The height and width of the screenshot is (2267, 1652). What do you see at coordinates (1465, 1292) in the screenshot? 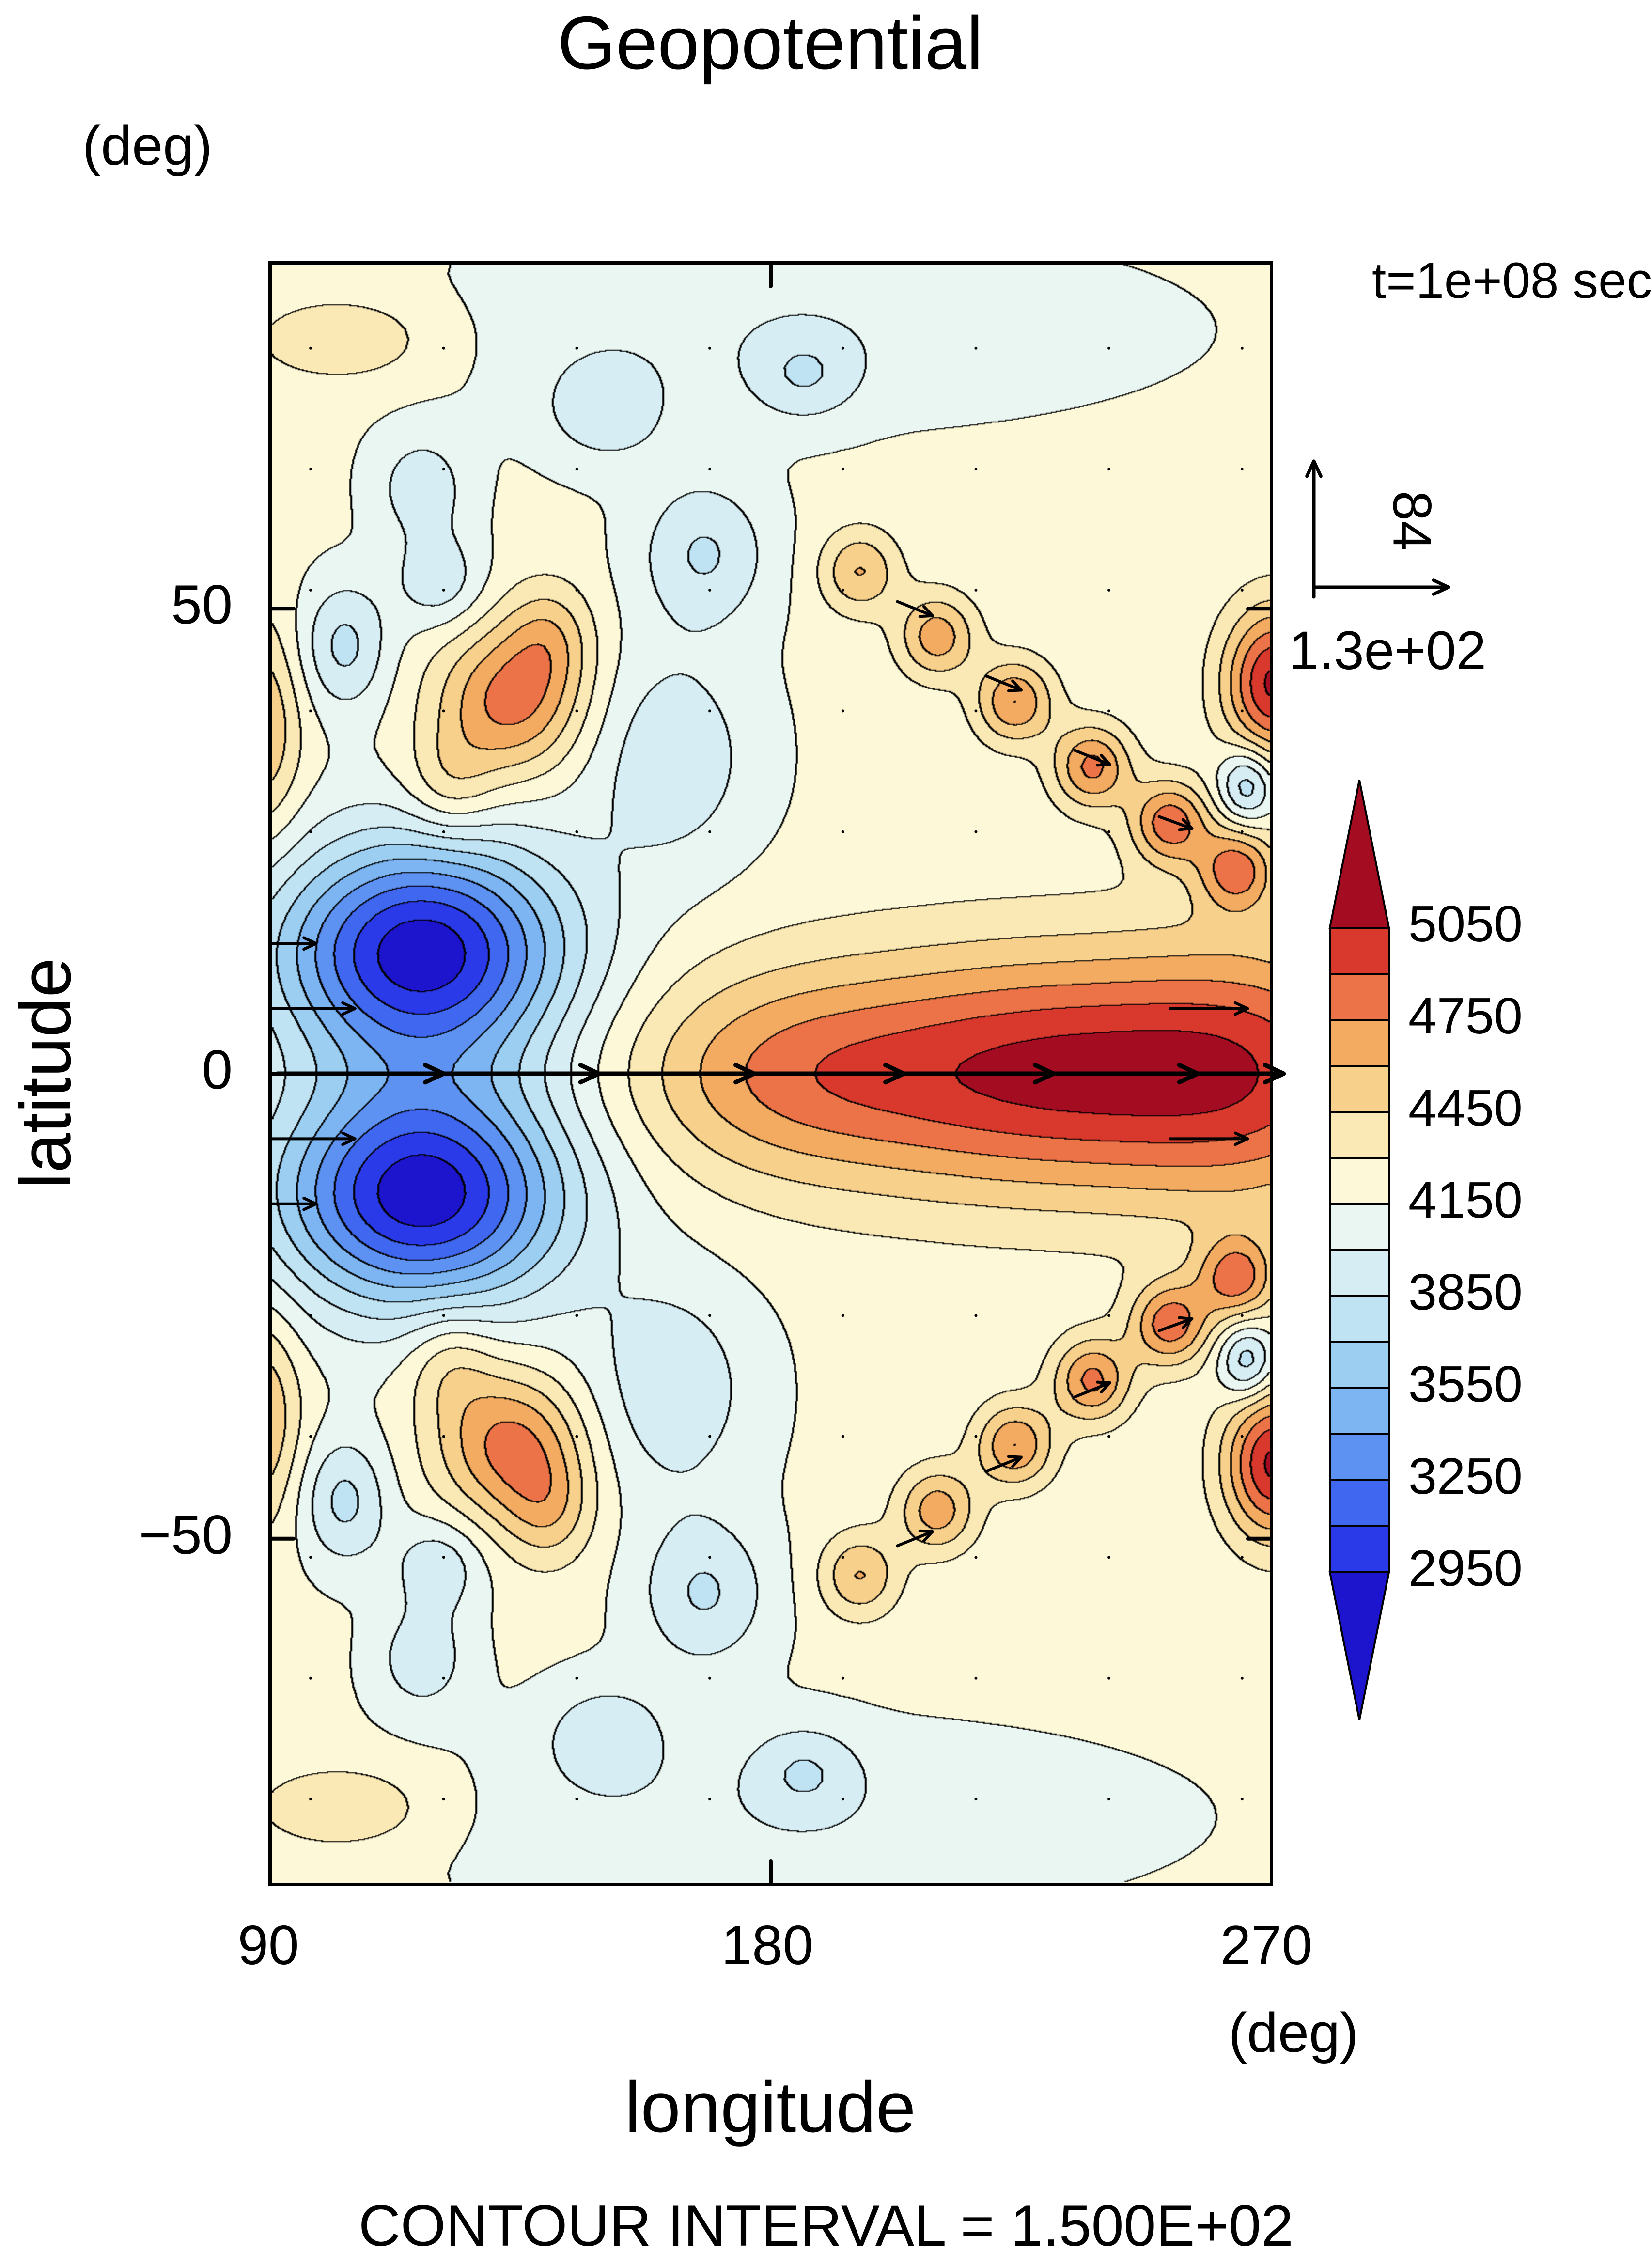
I see `colorbar-label: 3850` at bounding box center [1465, 1292].